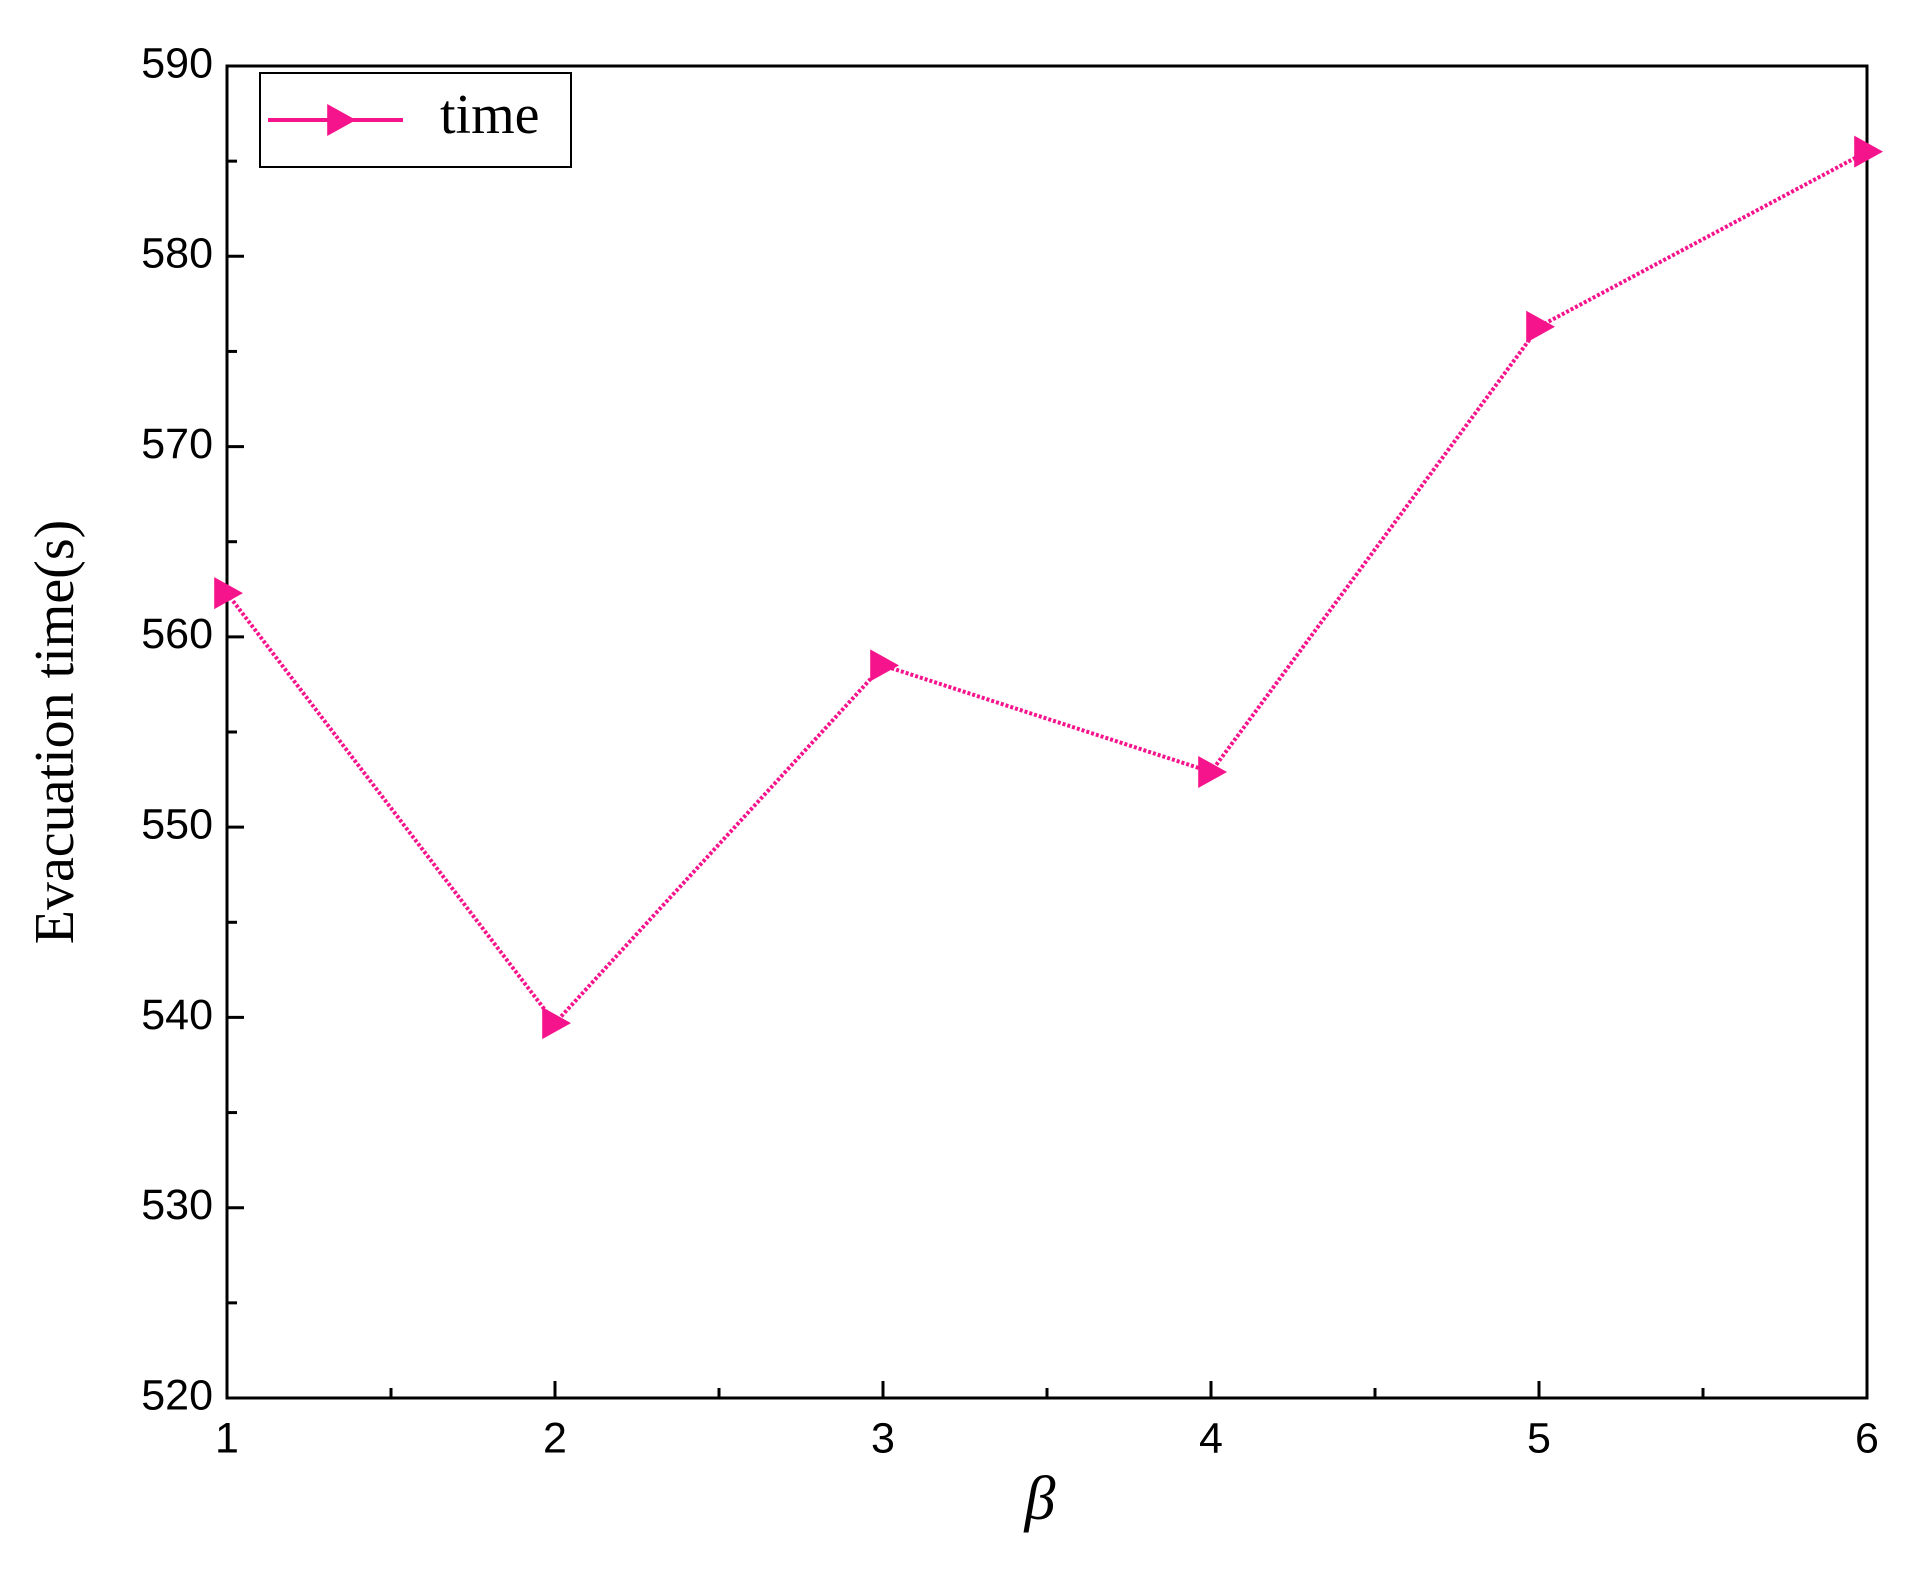 The width and height of the screenshot is (1917, 1570). Describe the element at coordinates (490, 115) in the screenshot. I see `legend-label: time` at that location.